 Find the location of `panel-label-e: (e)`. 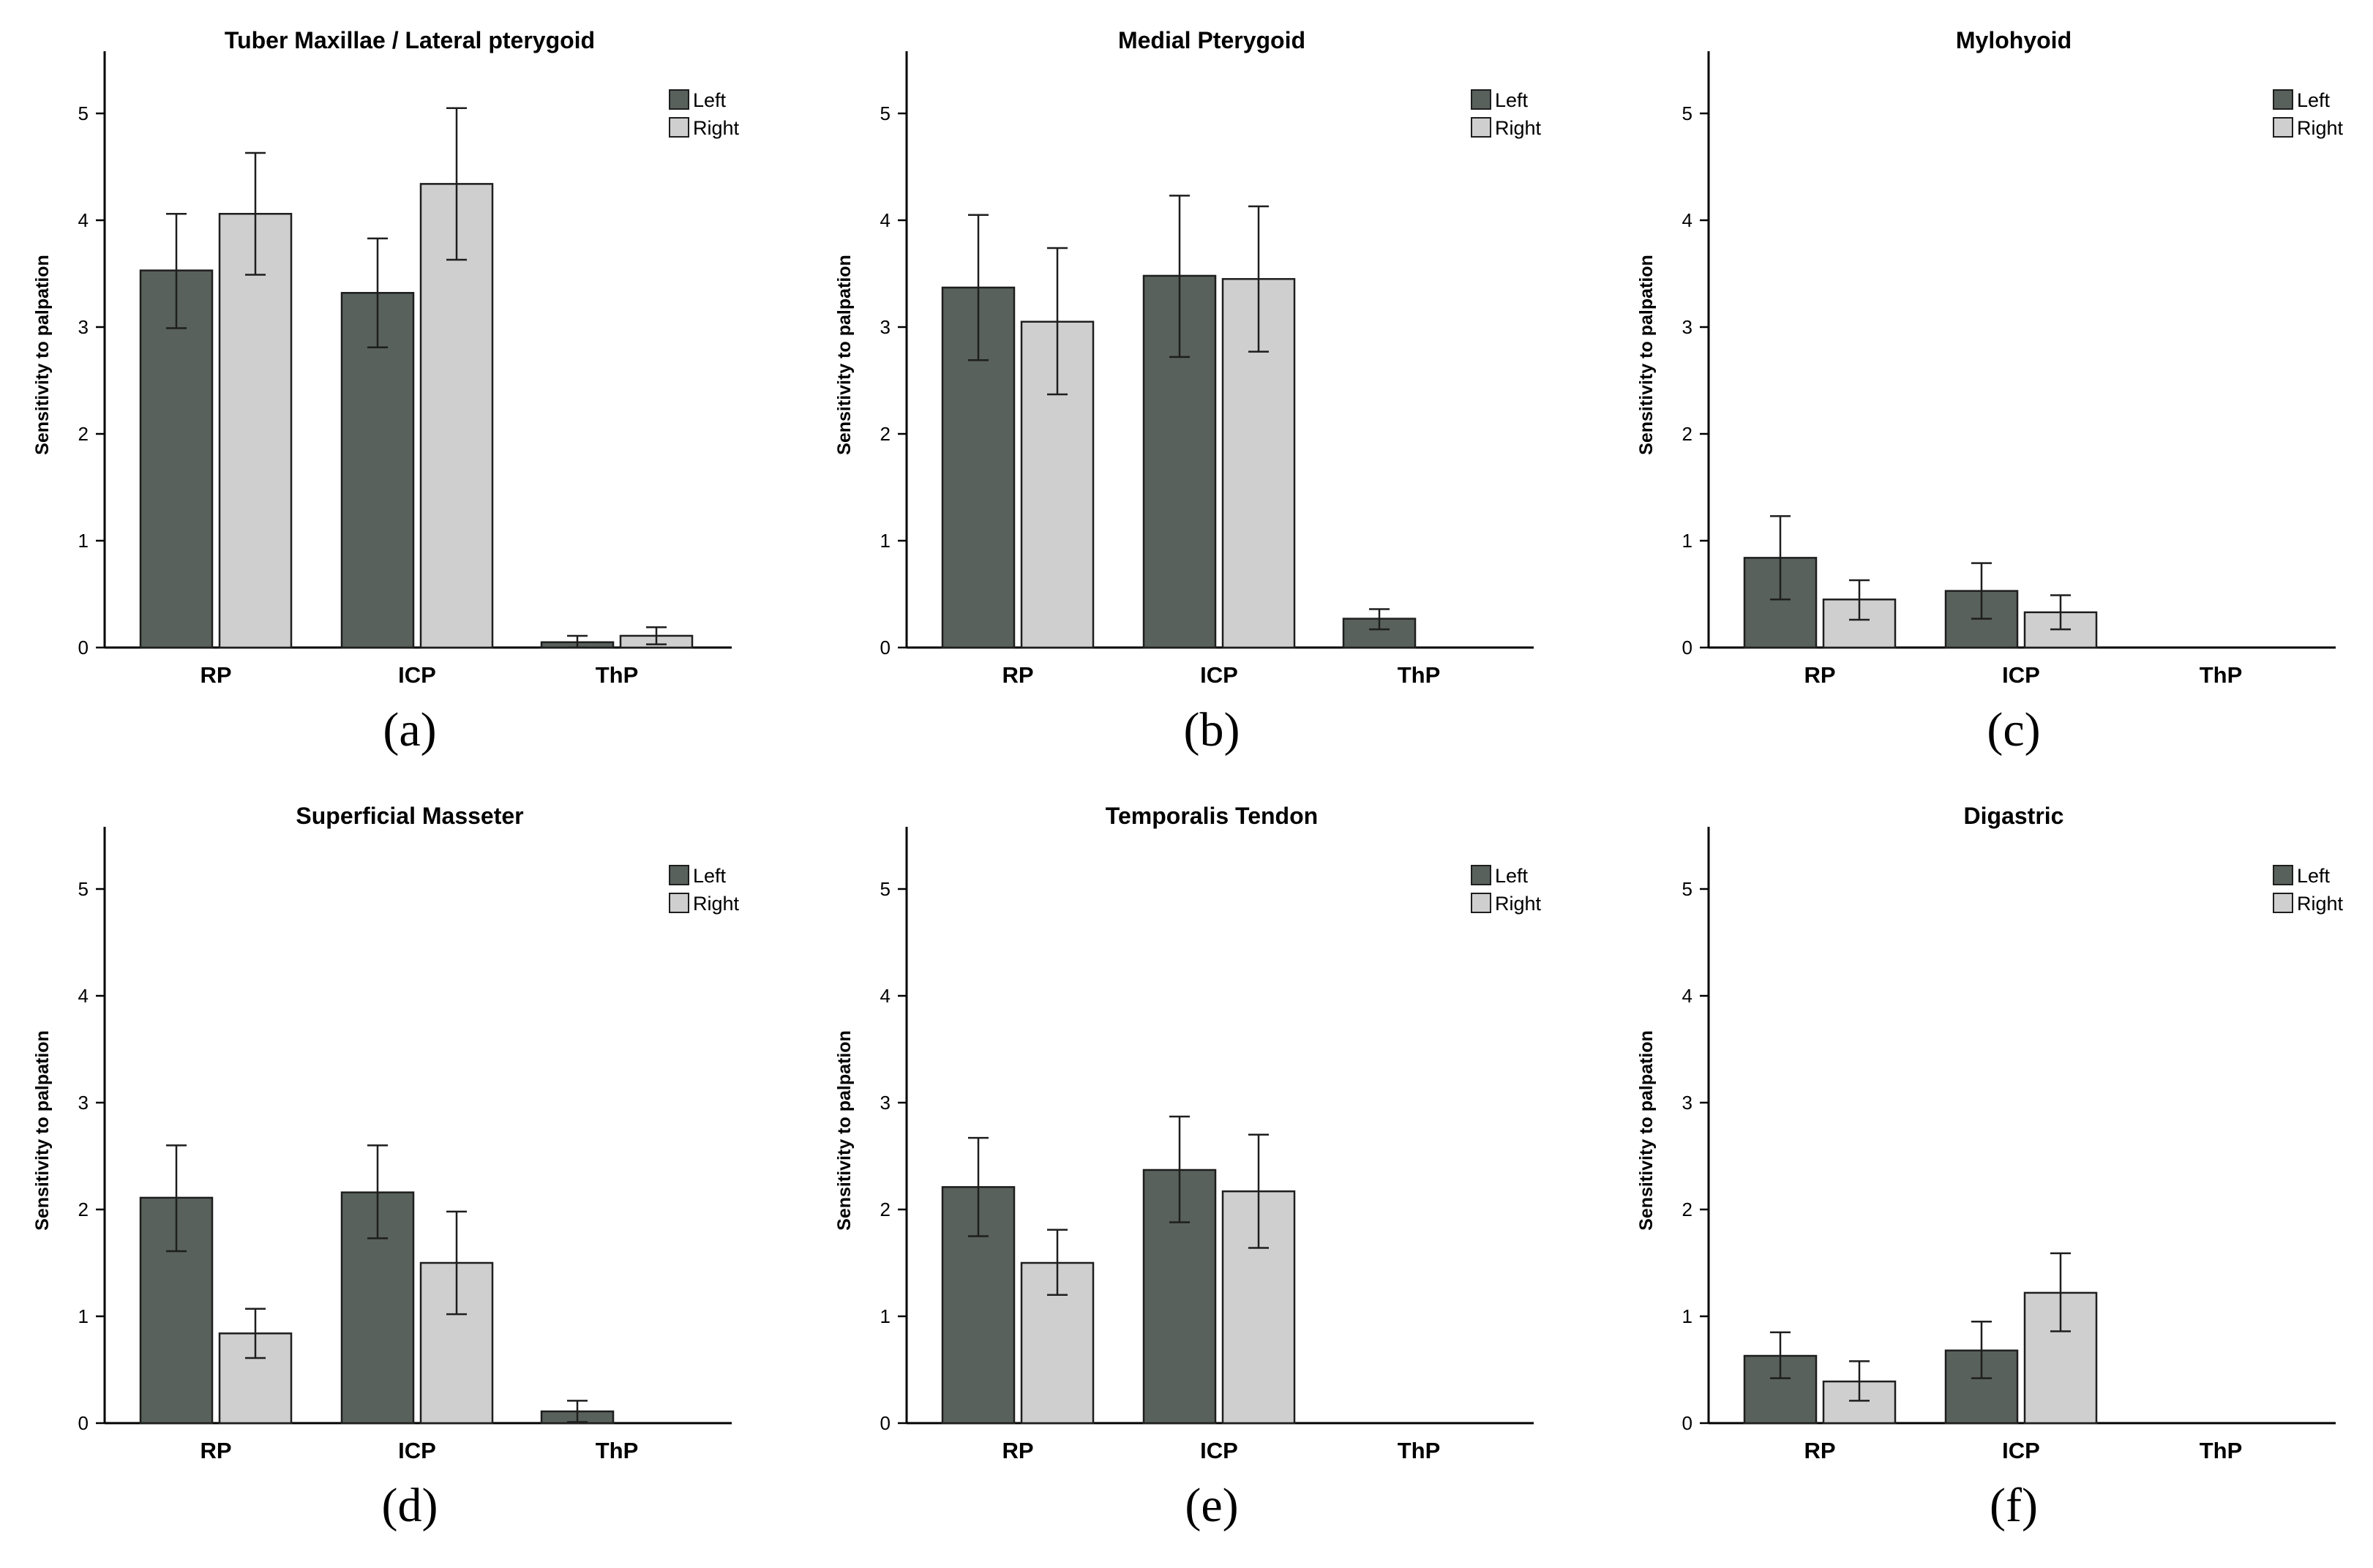

panel-label-e: (e) is located at coordinates (1212, 1505).